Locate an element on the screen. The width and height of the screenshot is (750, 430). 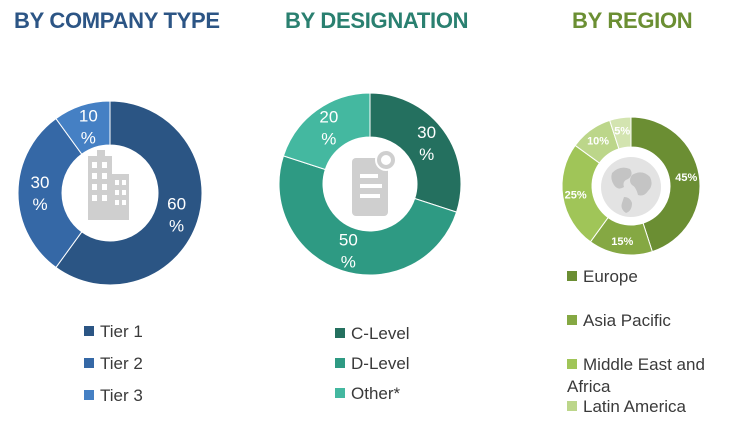
slice-europe is located at coordinates (665, 184).